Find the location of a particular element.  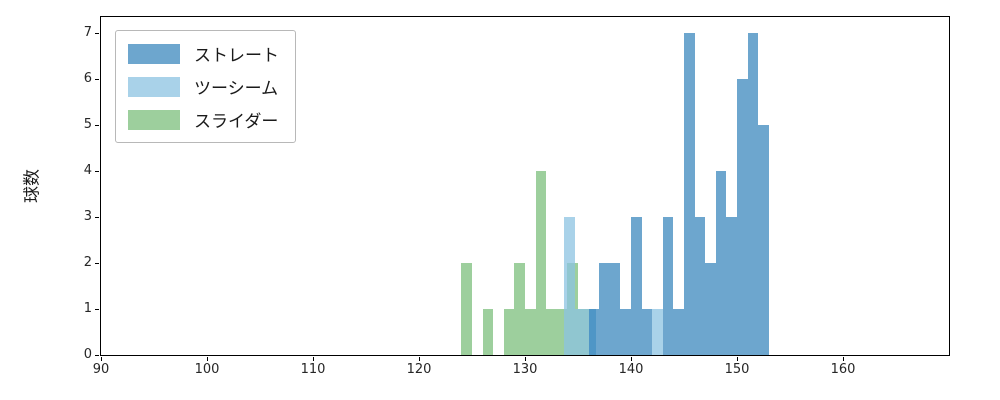

x-tick-label: 130 is located at coordinates (525, 369).